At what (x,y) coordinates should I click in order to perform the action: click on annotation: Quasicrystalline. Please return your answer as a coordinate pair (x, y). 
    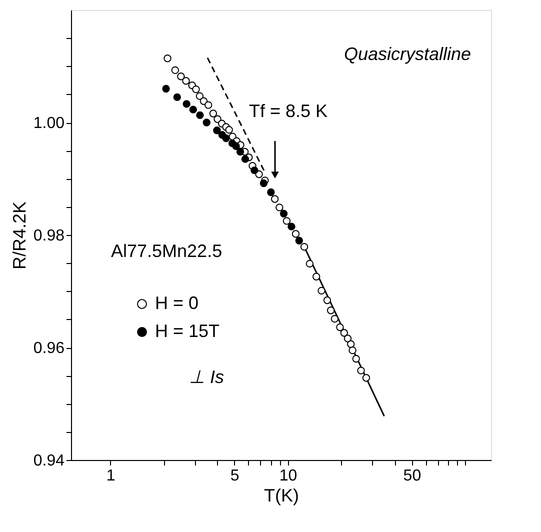
    Looking at the image, I should click on (407, 54).